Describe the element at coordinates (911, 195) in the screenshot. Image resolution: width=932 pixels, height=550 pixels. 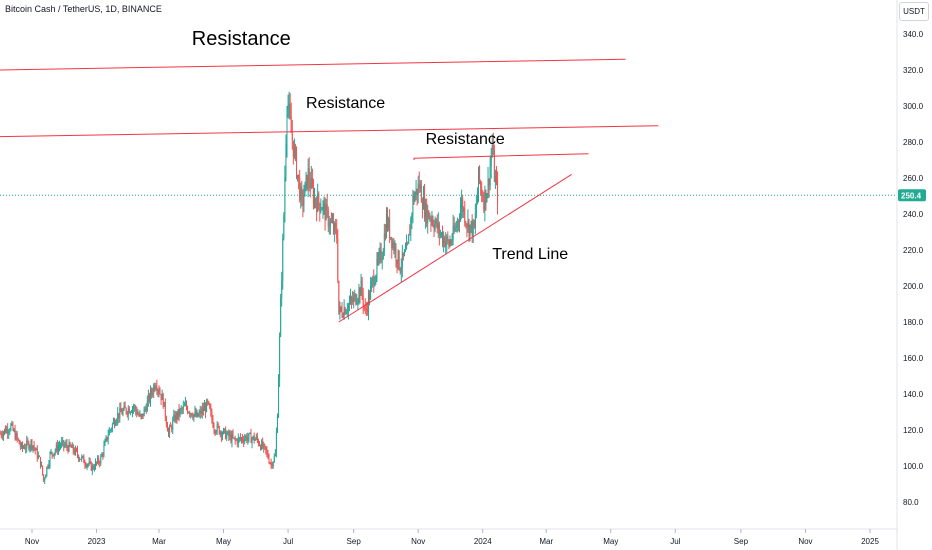
I see `last-price-label: 250.4` at that location.